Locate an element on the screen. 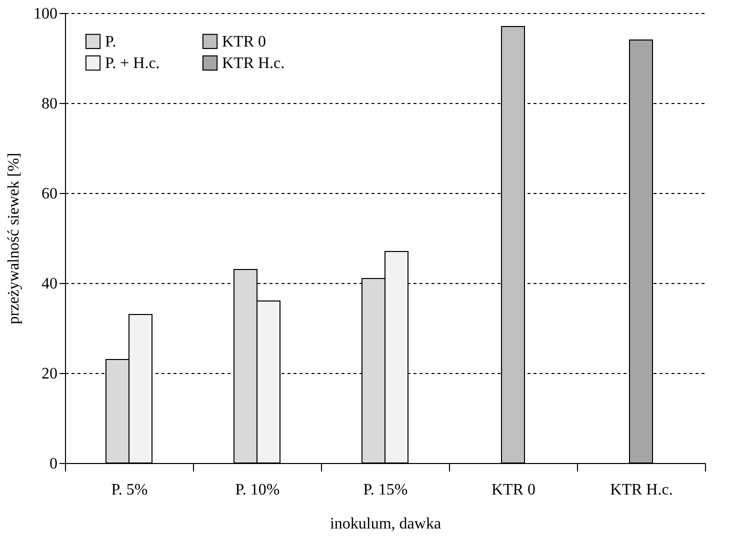 Image resolution: width=741 pixels, height=550 pixels. x-tick-label: P. 5% is located at coordinates (129, 490).